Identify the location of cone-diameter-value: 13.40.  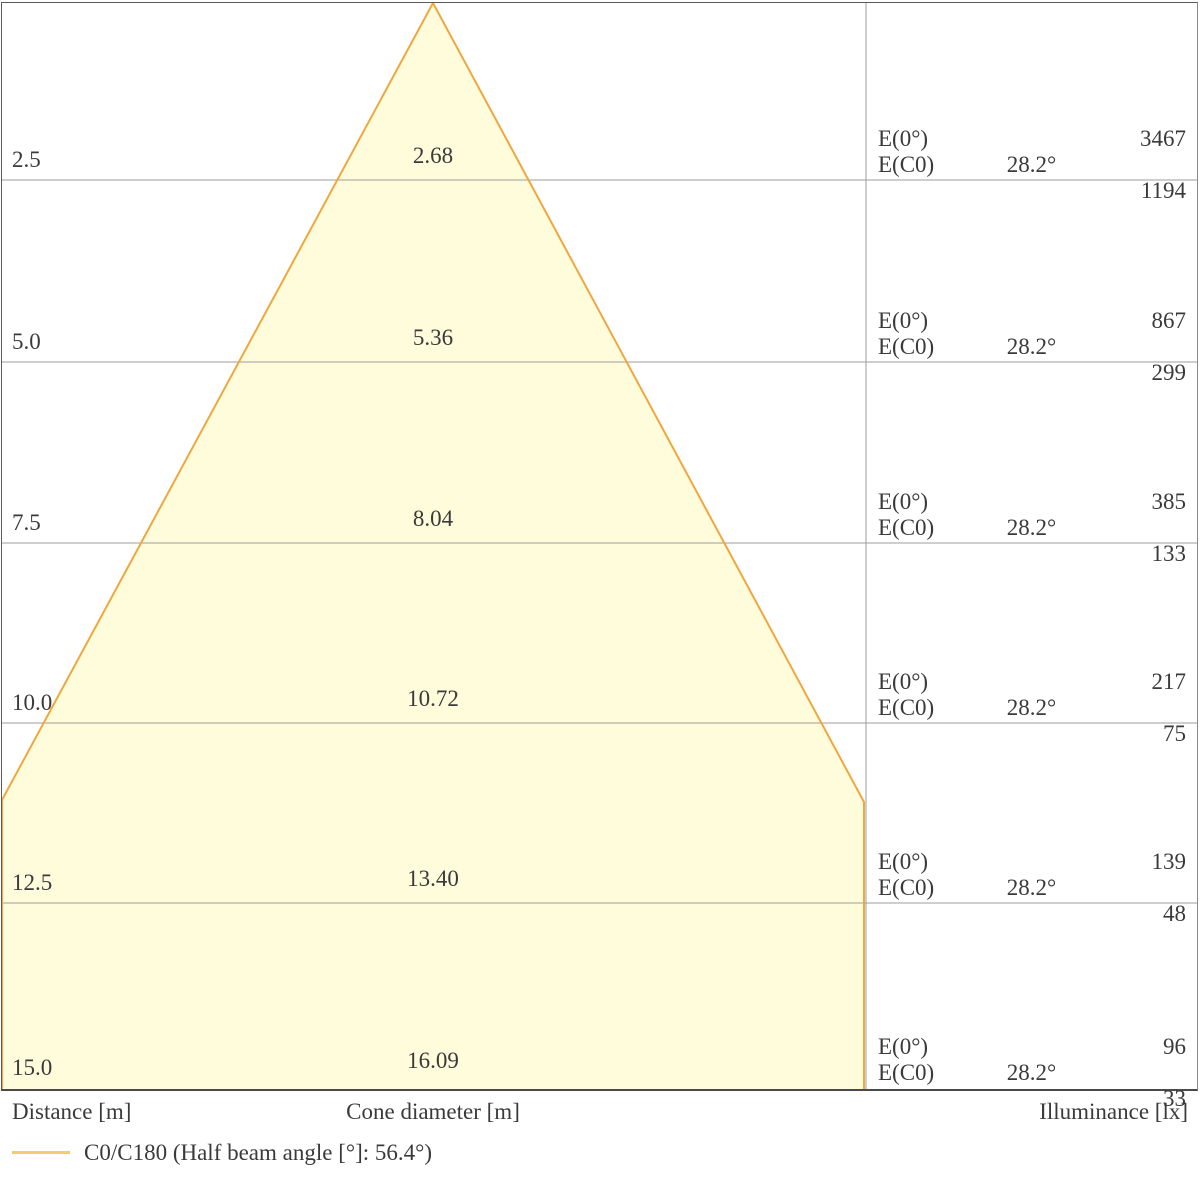
(433, 878).